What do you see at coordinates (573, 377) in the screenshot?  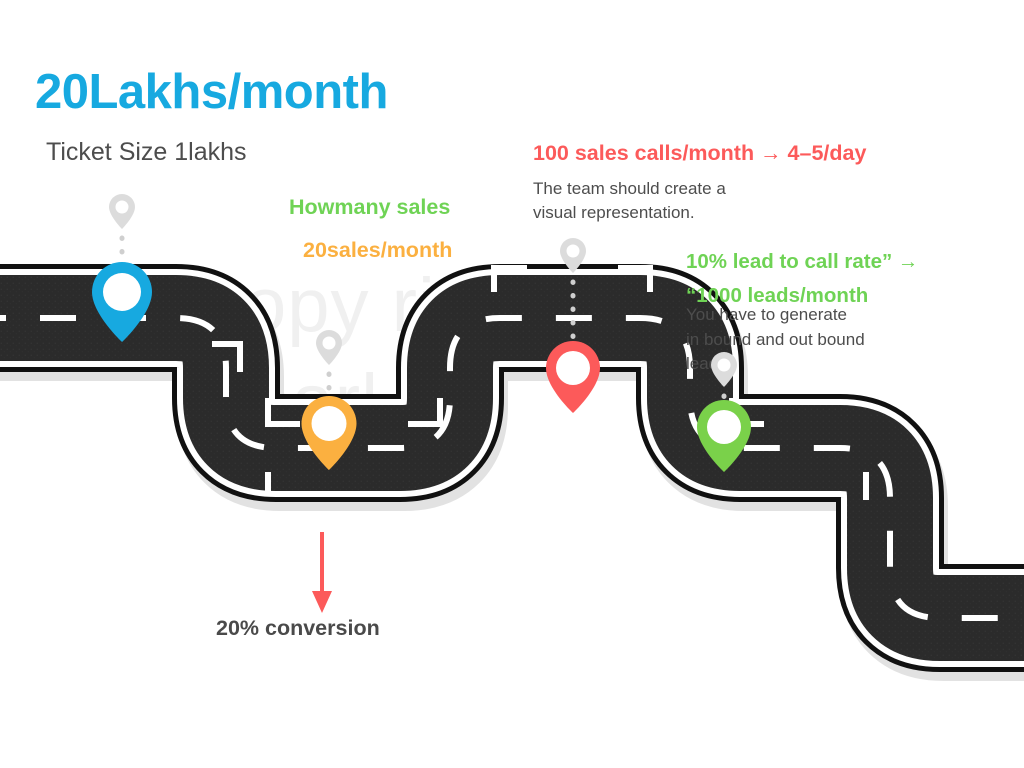 I see `map-pin-red` at bounding box center [573, 377].